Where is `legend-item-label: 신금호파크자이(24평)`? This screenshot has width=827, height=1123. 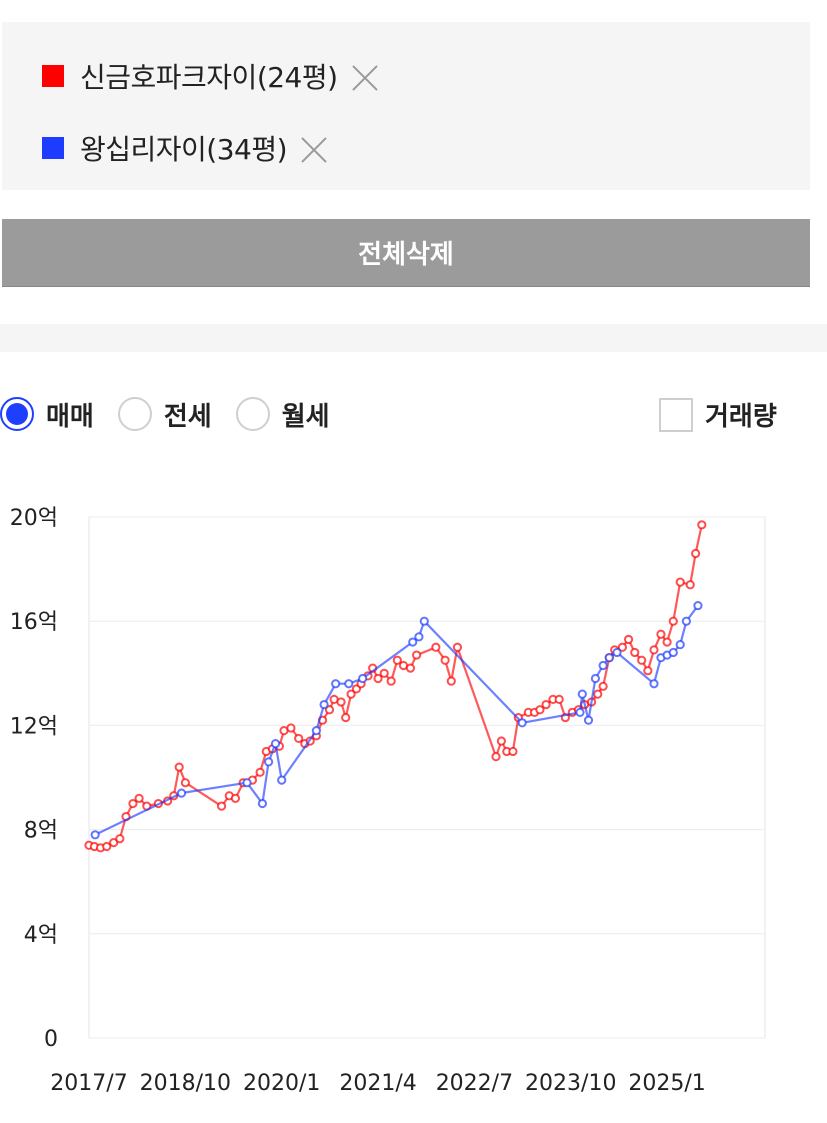
legend-item-label: 신금호파크자이(24평) is located at coordinates (209, 77).